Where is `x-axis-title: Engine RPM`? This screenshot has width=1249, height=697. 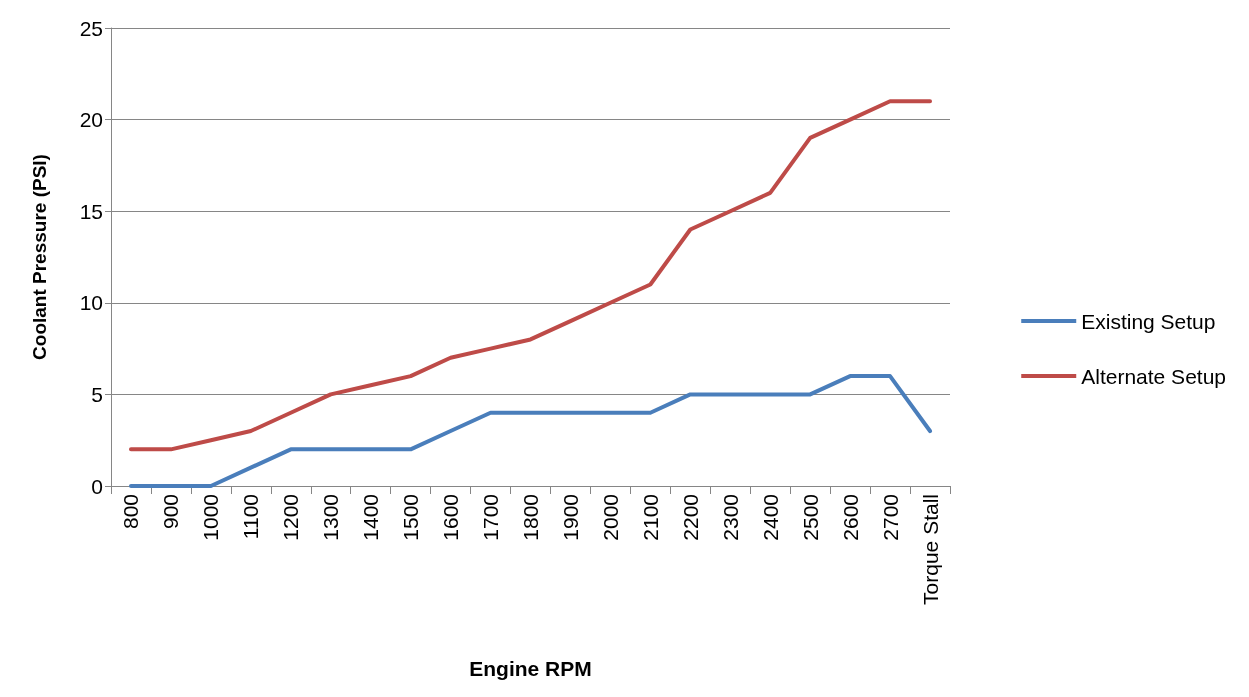
x-axis-title: Engine RPM is located at coordinates (530, 668).